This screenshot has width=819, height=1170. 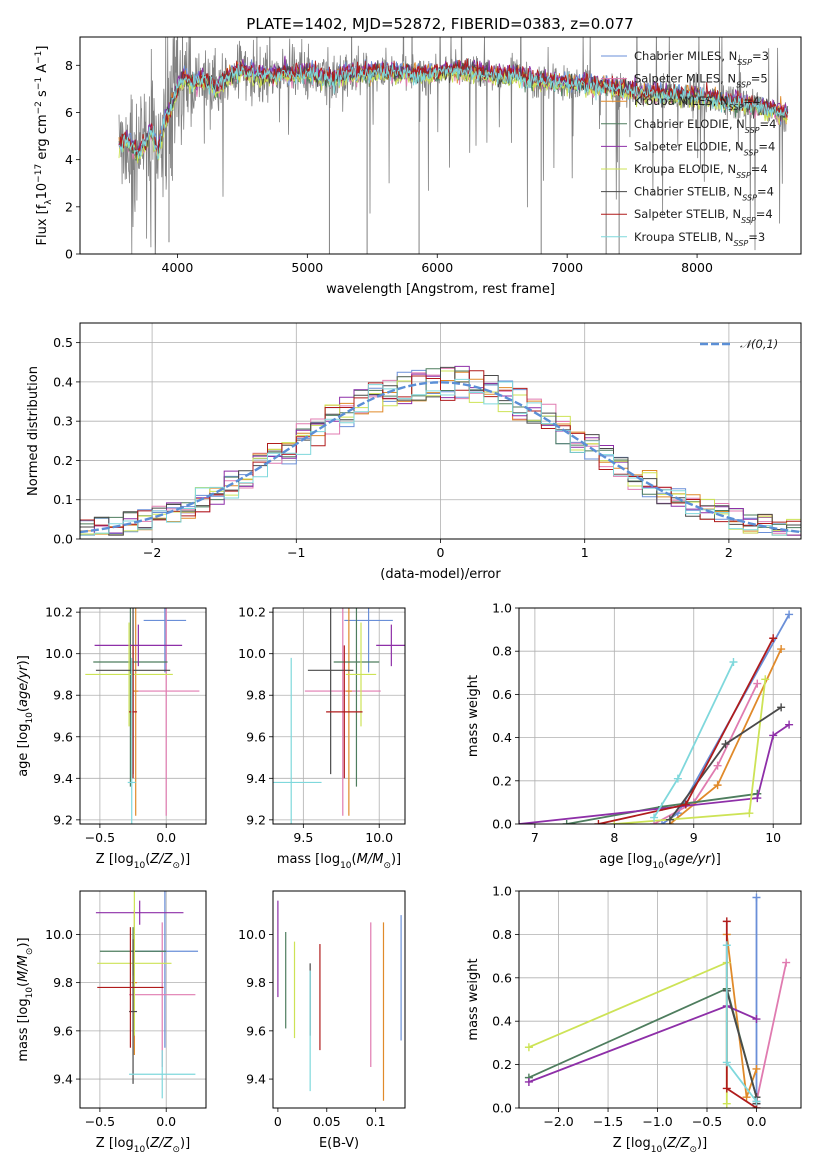 What do you see at coordinates (440, 449) in the screenshot?
I see `residual-histogram-step` at bounding box center [440, 449].